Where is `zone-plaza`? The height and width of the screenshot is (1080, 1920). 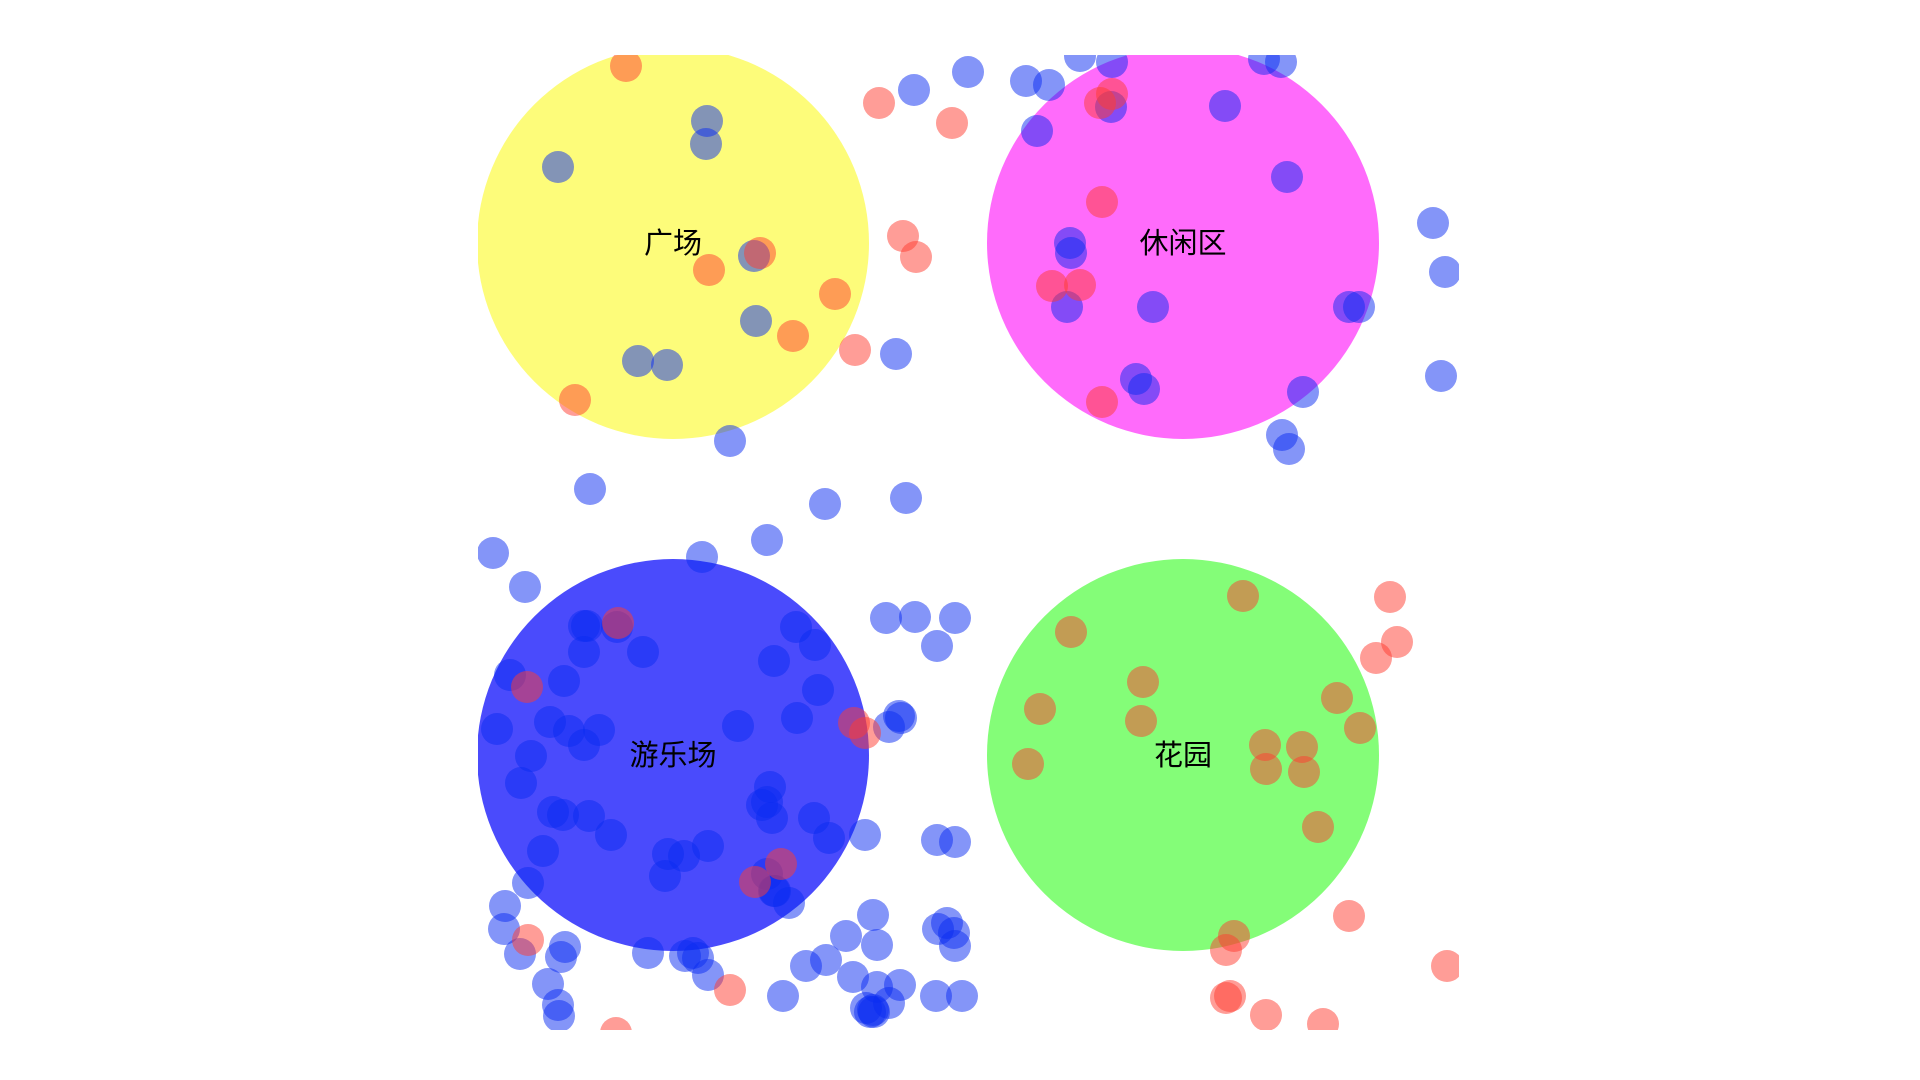 zone-plaza is located at coordinates (673, 243).